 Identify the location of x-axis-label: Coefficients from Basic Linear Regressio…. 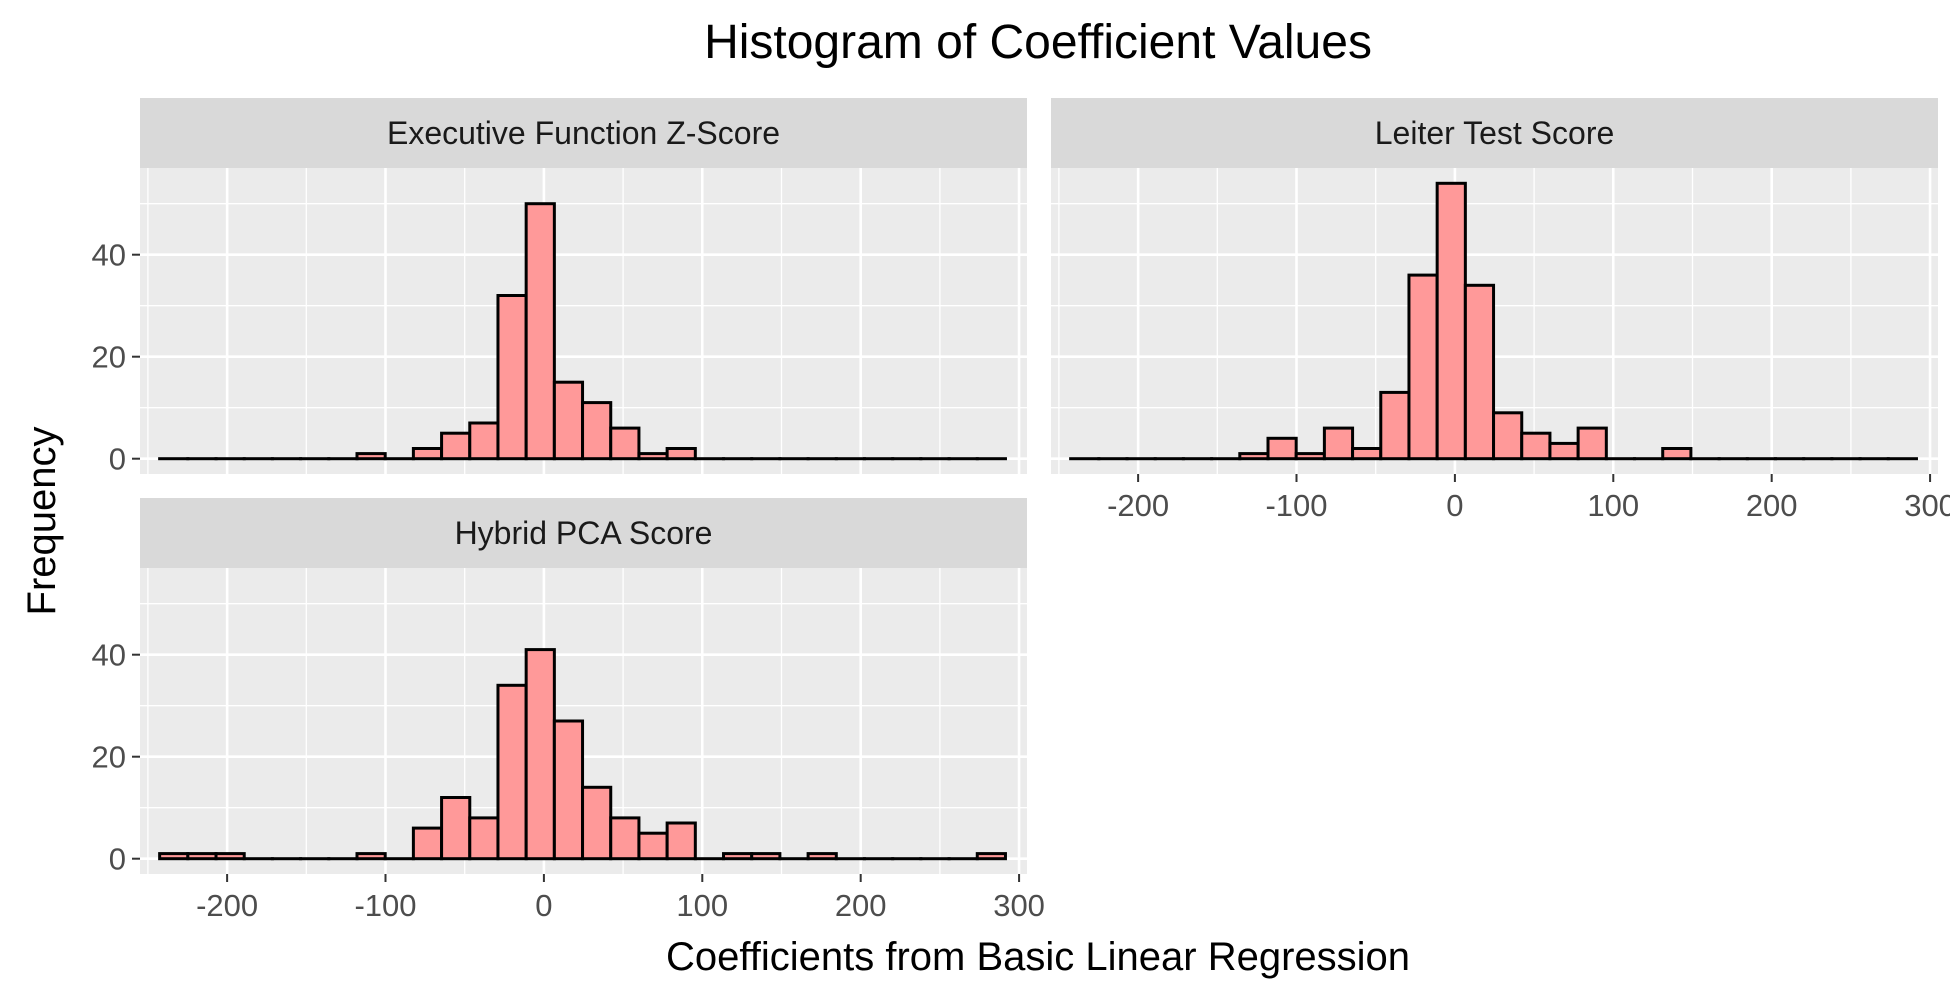
(1038, 957).